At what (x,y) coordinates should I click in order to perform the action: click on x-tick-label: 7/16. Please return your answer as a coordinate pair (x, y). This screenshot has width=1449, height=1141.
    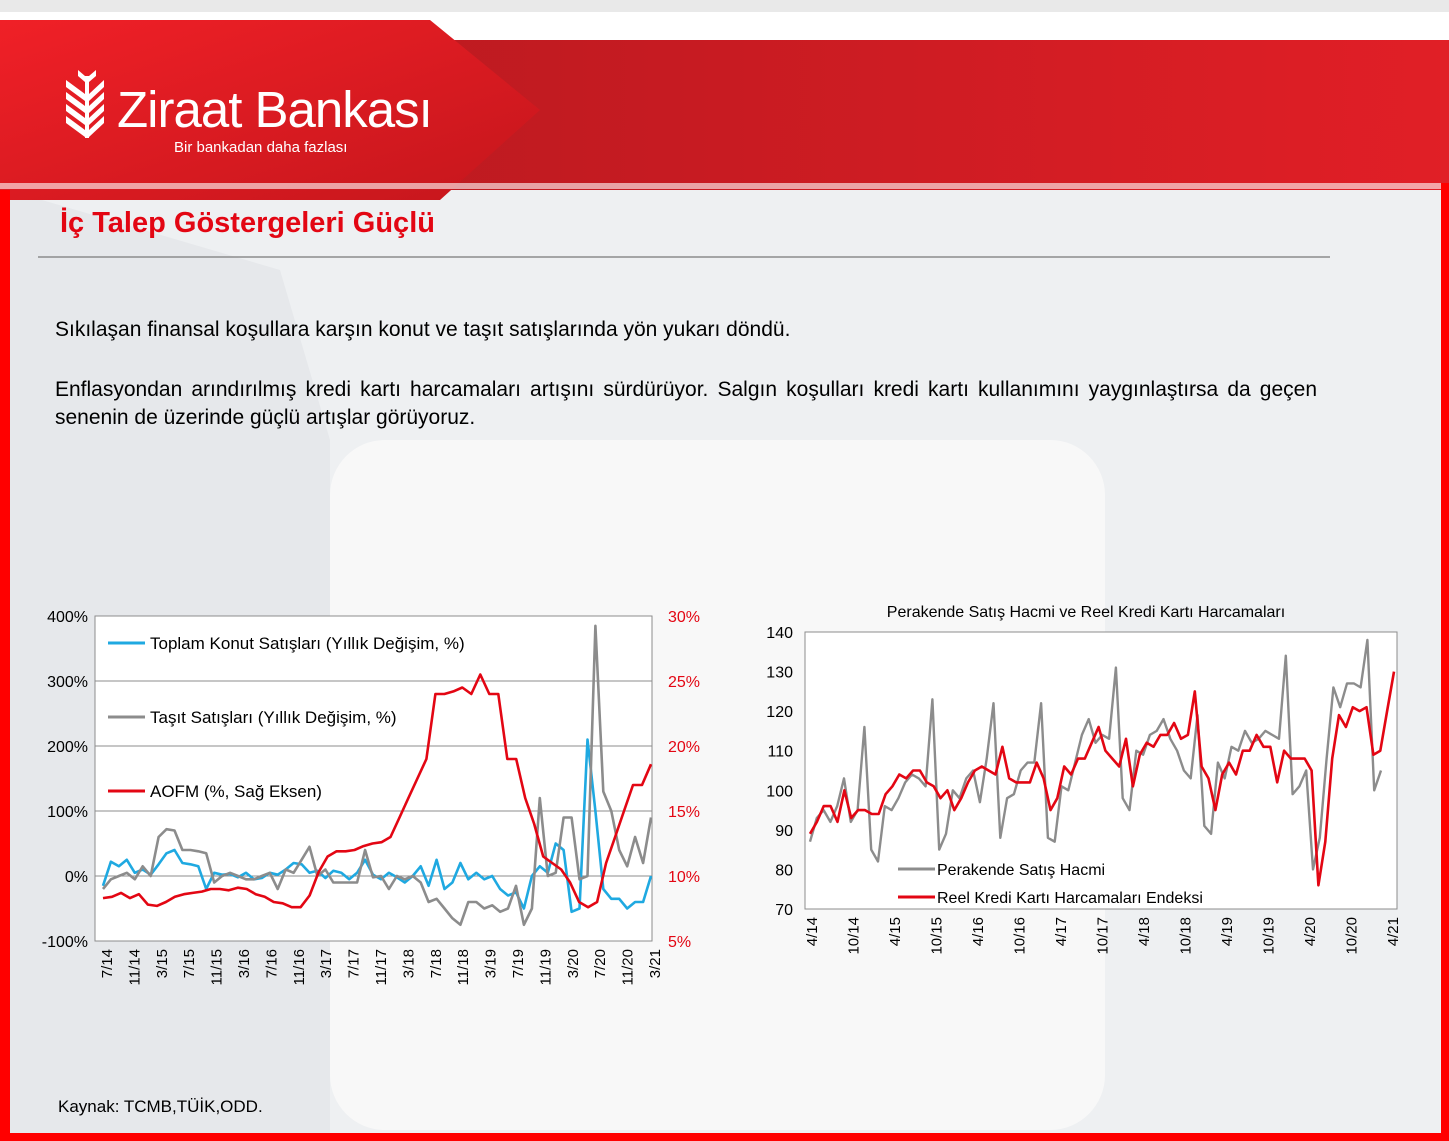
    Looking at the image, I should click on (271, 963).